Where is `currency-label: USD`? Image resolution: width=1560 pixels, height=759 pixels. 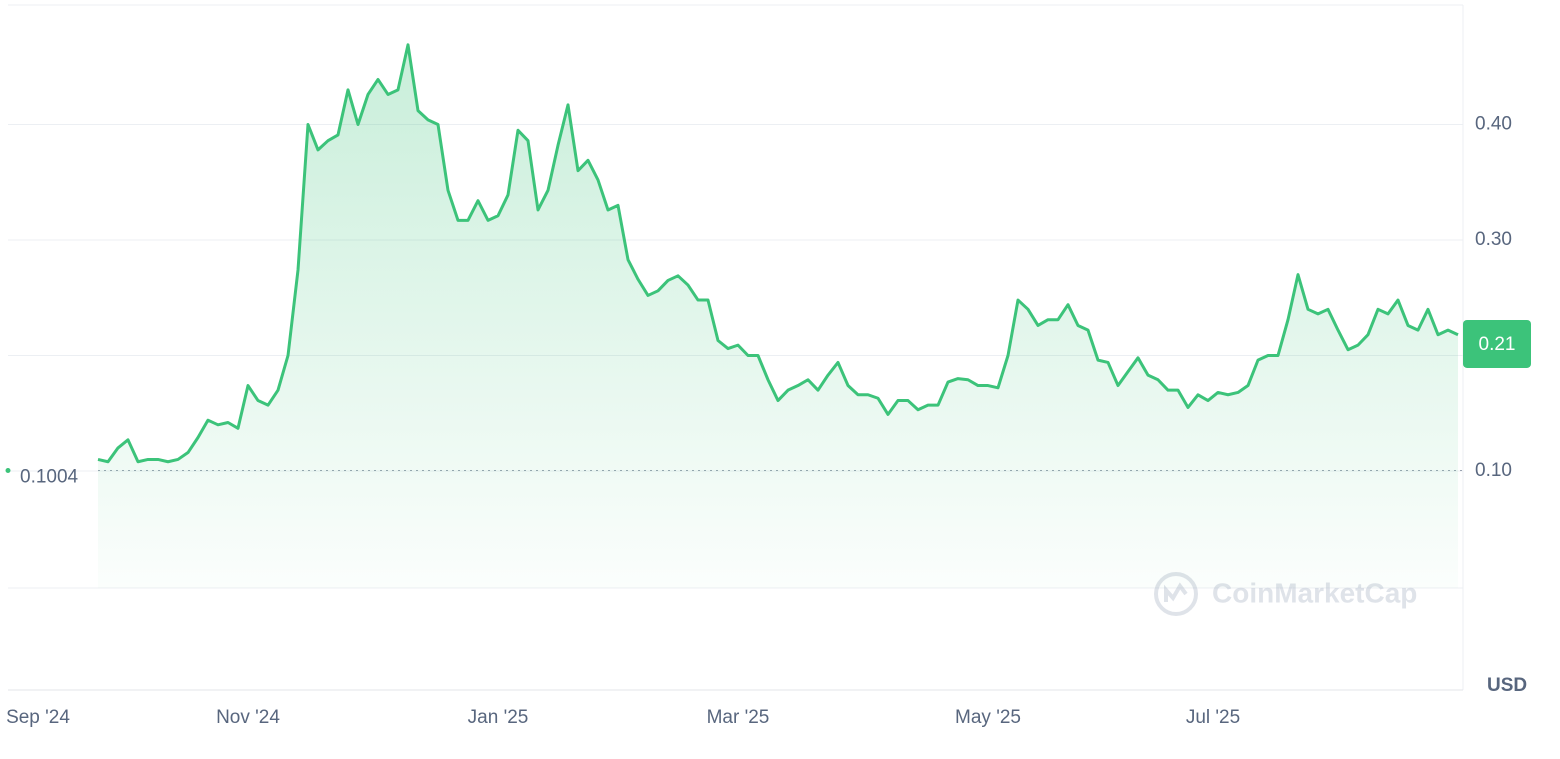
currency-label: USD is located at coordinates (1507, 685).